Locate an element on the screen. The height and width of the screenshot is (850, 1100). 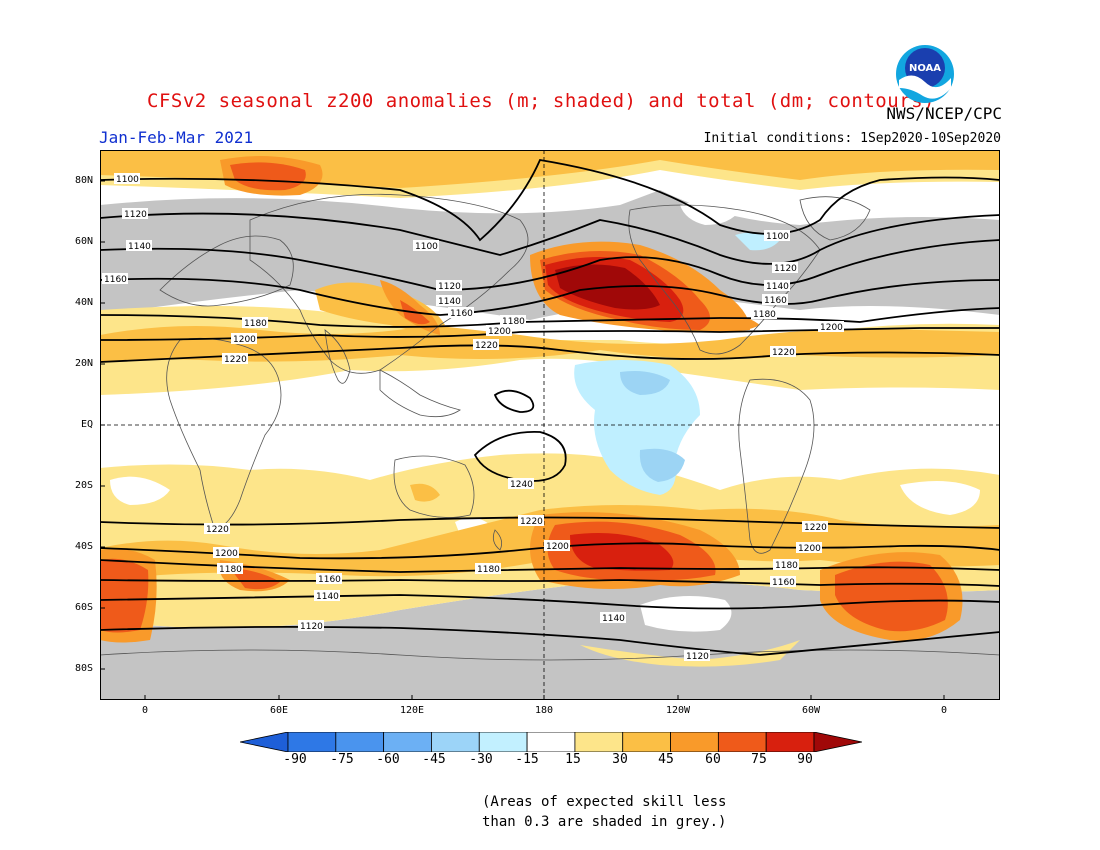
lon-label-60w: 60W is located at coordinates (811, 710).